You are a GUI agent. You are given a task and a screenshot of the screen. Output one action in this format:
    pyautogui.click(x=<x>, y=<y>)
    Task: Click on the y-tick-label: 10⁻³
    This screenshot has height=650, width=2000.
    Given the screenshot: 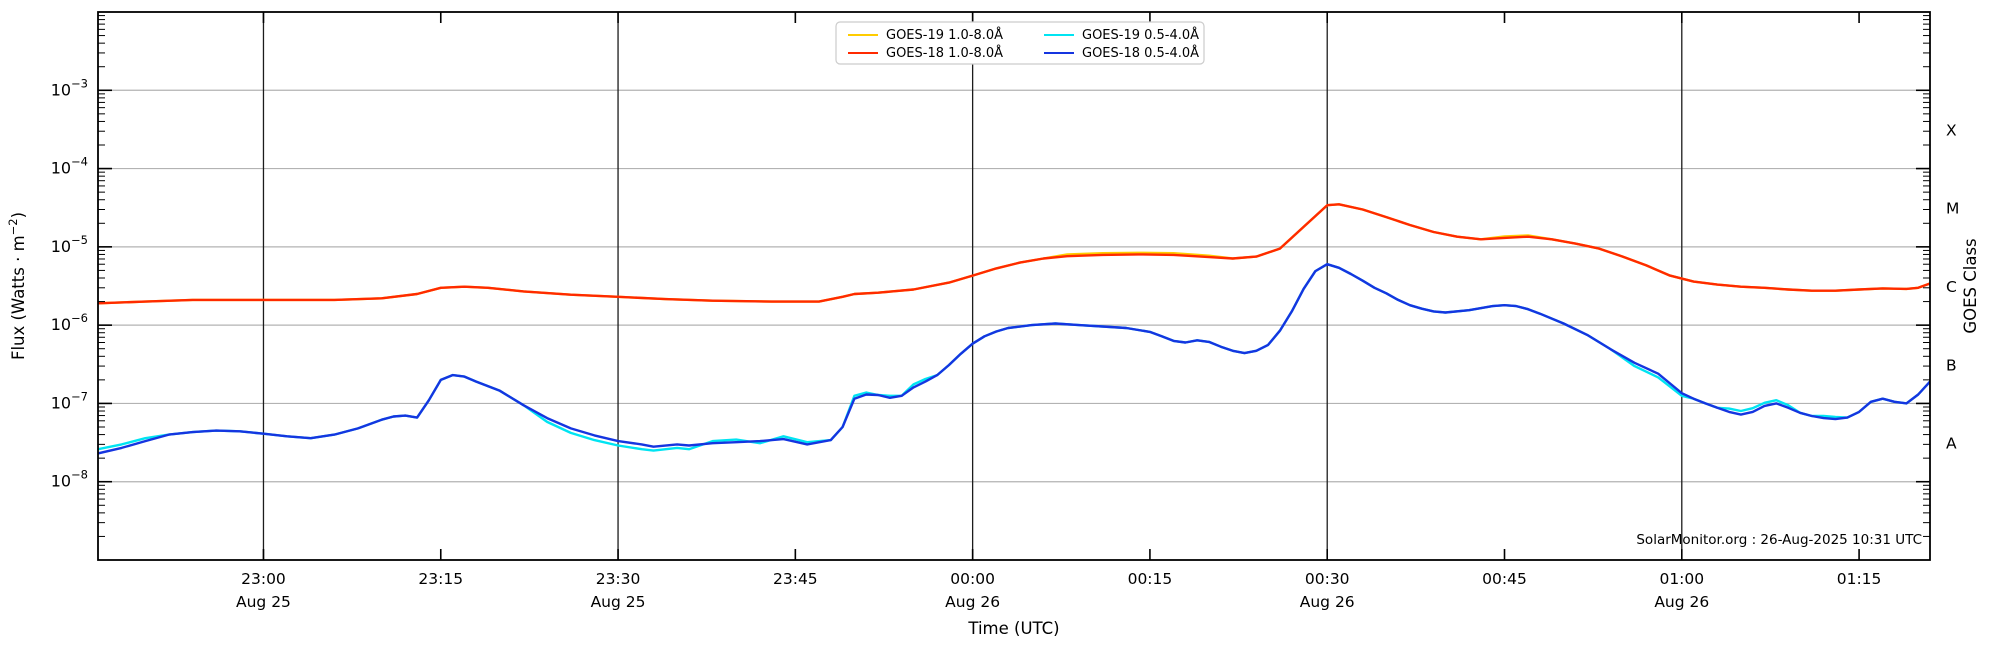 What is the action you would take?
    pyautogui.click(x=69, y=87)
    